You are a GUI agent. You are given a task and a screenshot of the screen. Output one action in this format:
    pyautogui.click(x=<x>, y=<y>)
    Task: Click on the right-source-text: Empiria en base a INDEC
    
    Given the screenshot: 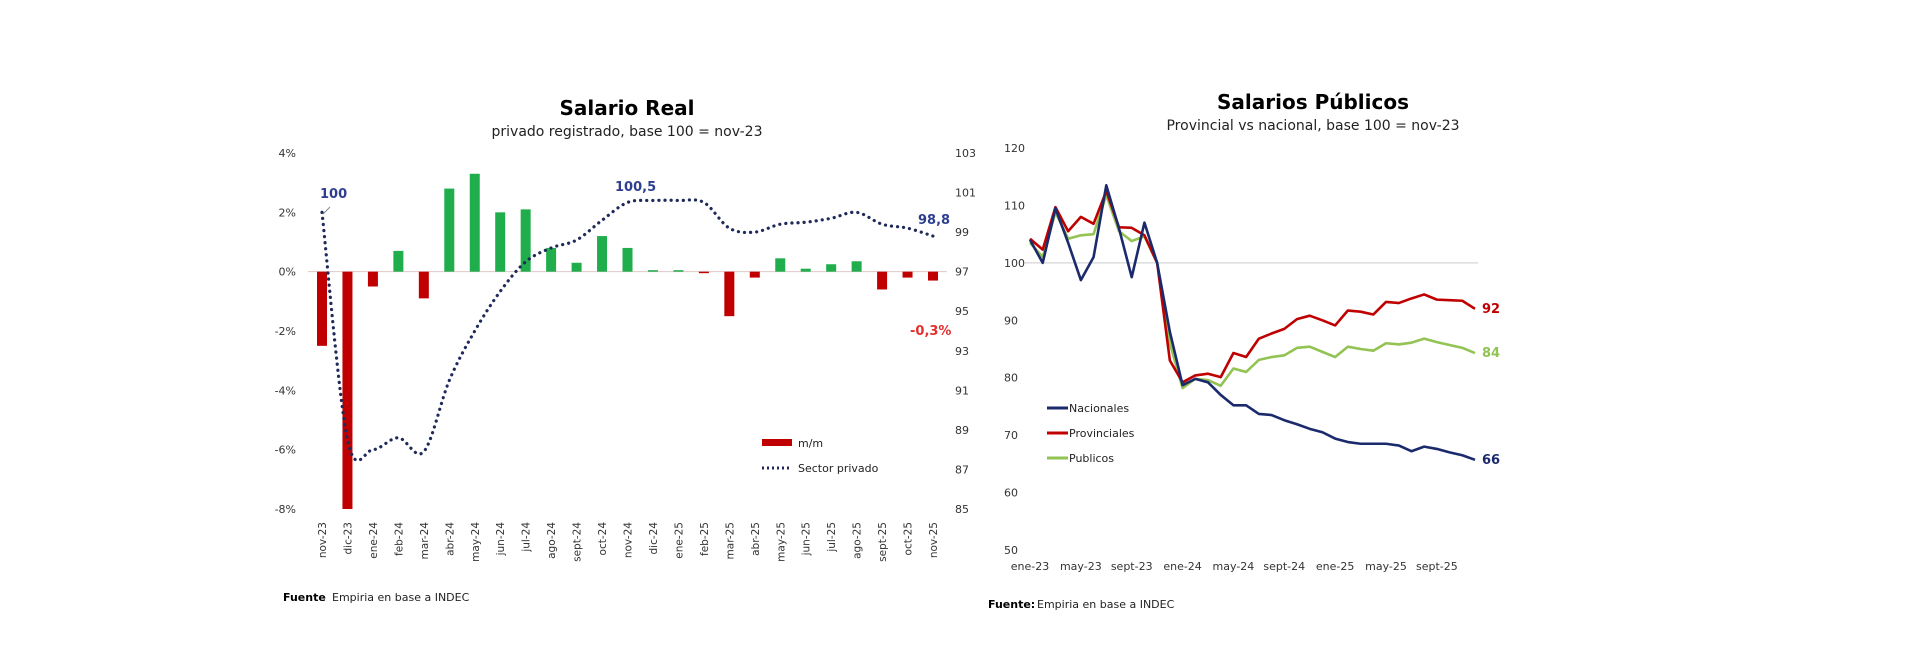 What is the action you would take?
    pyautogui.click(x=1106, y=604)
    